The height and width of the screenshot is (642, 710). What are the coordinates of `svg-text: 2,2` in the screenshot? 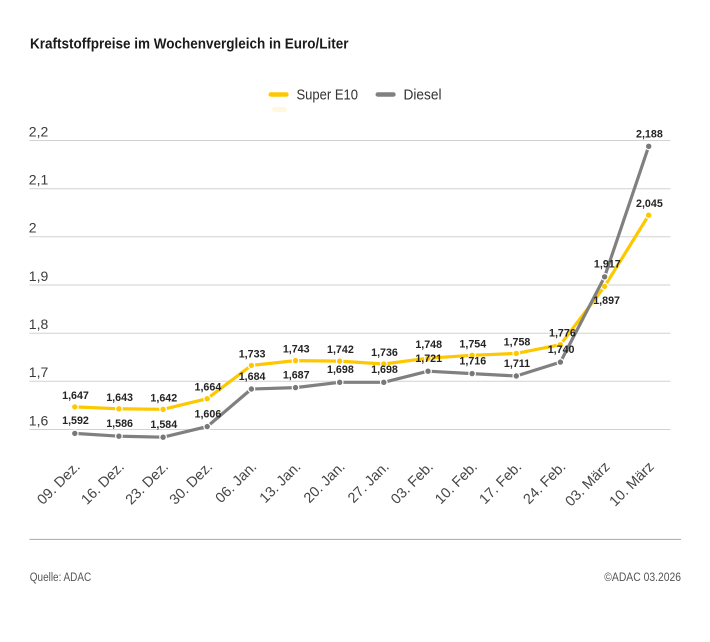 It's located at (39, 131).